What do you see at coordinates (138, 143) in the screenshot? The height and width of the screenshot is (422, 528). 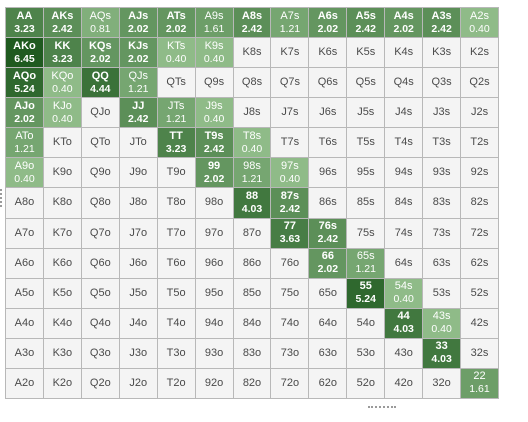 I see `hand-cell-JTo: JTo` at bounding box center [138, 143].